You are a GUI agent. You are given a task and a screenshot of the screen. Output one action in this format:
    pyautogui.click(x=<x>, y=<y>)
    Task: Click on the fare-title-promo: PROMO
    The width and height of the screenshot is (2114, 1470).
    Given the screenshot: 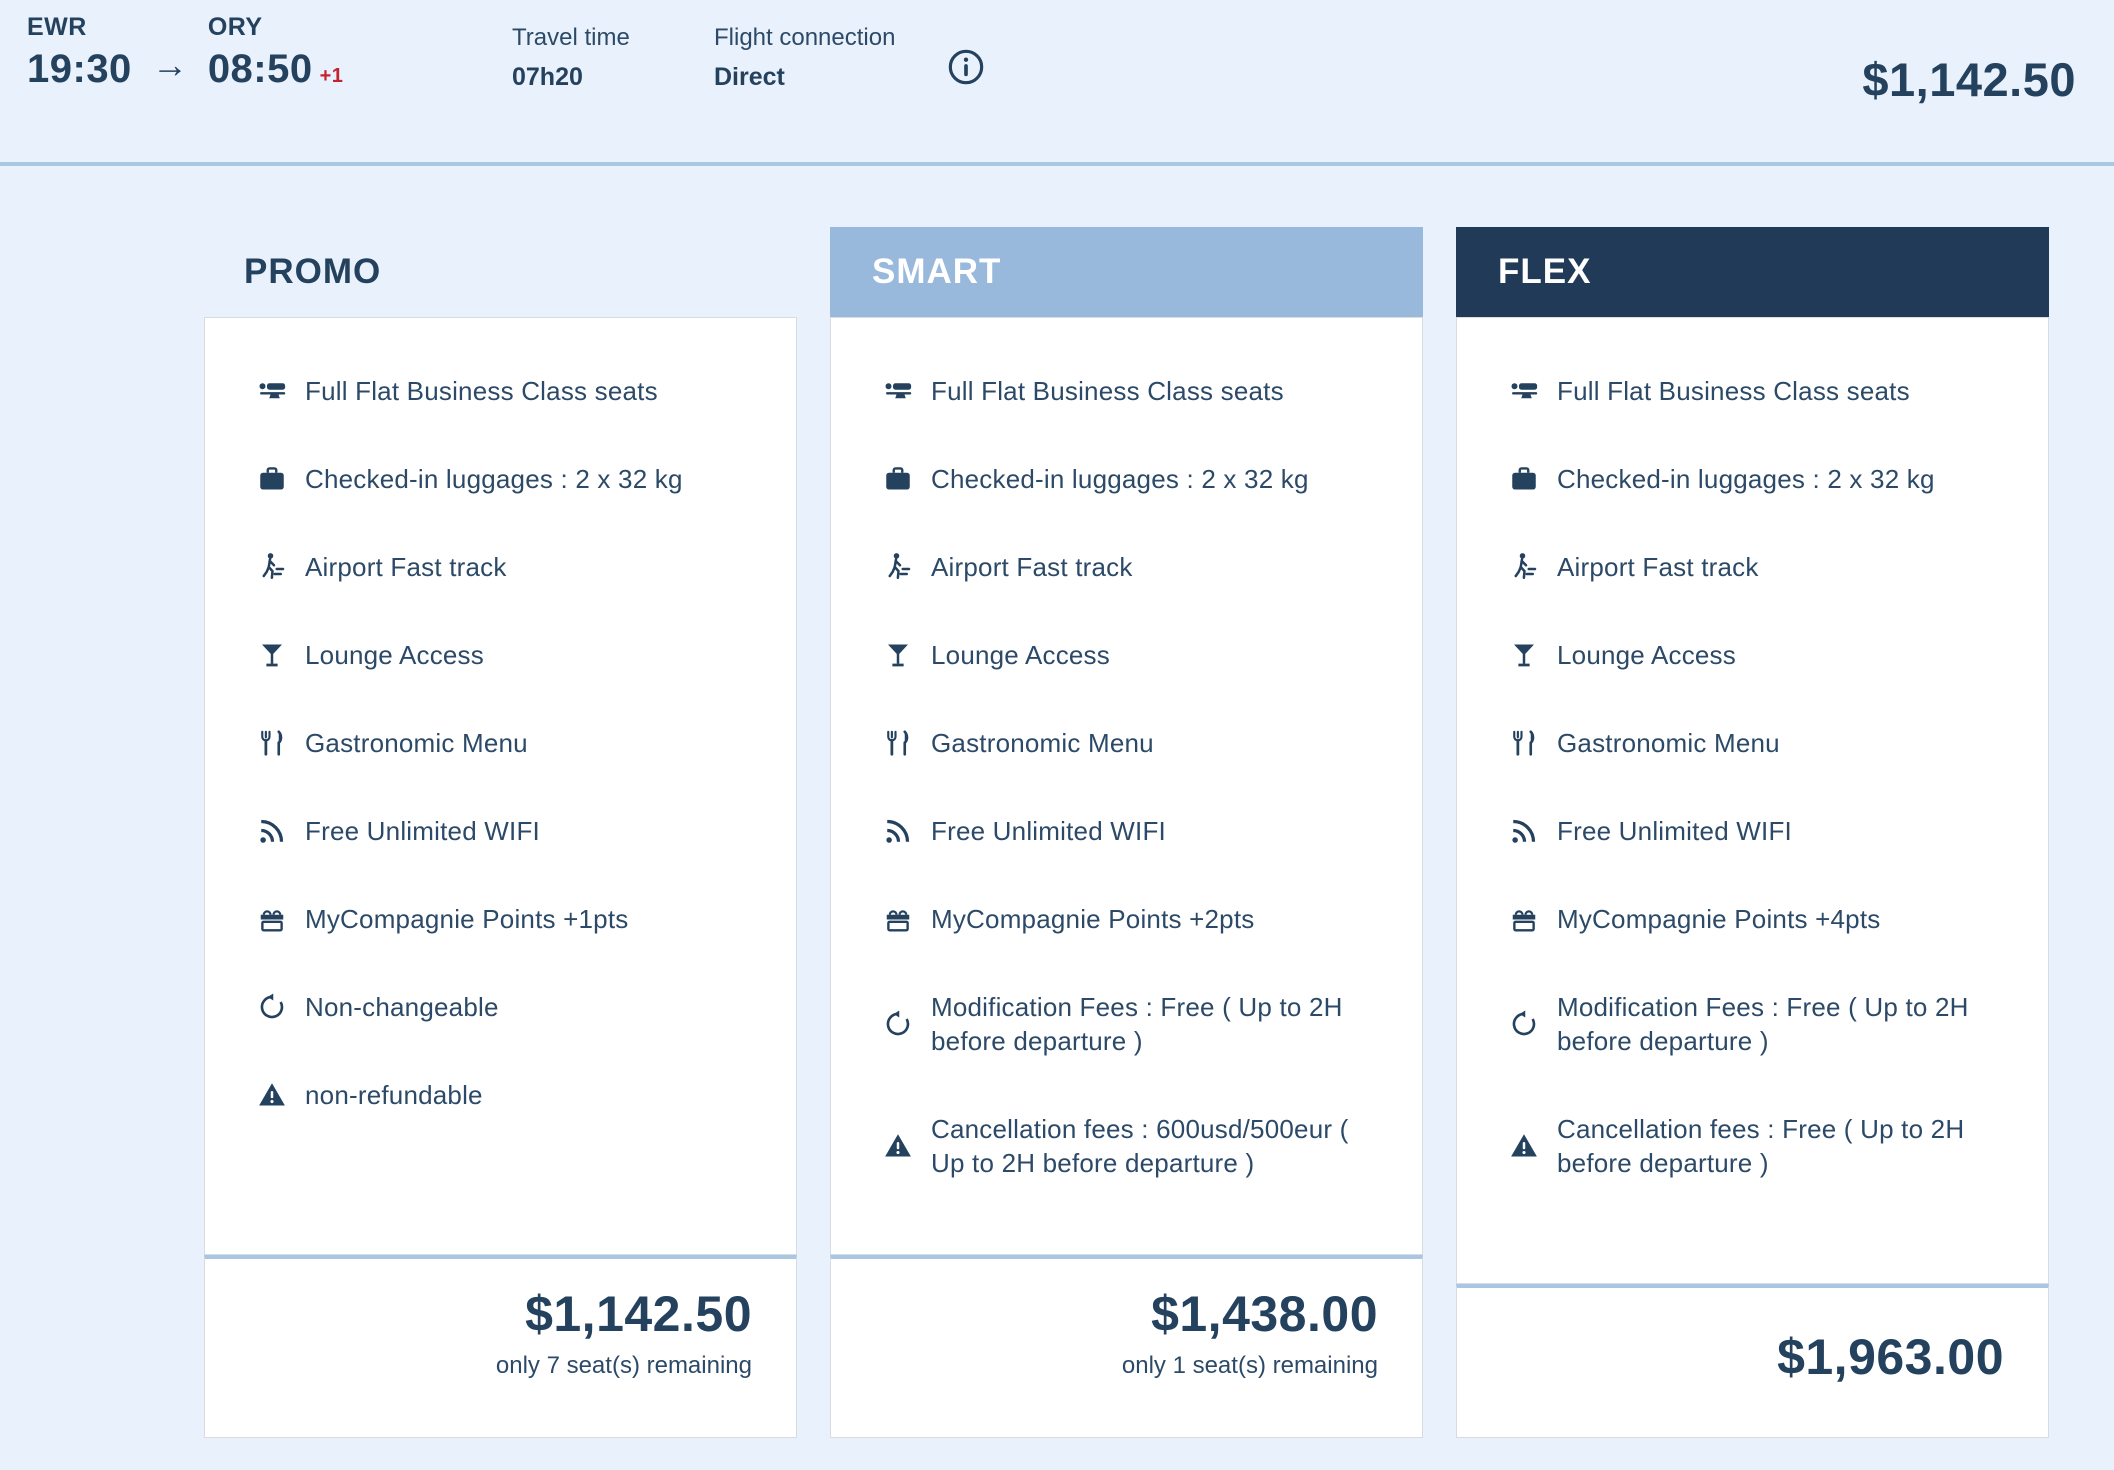 What is the action you would take?
    pyautogui.click(x=313, y=271)
    